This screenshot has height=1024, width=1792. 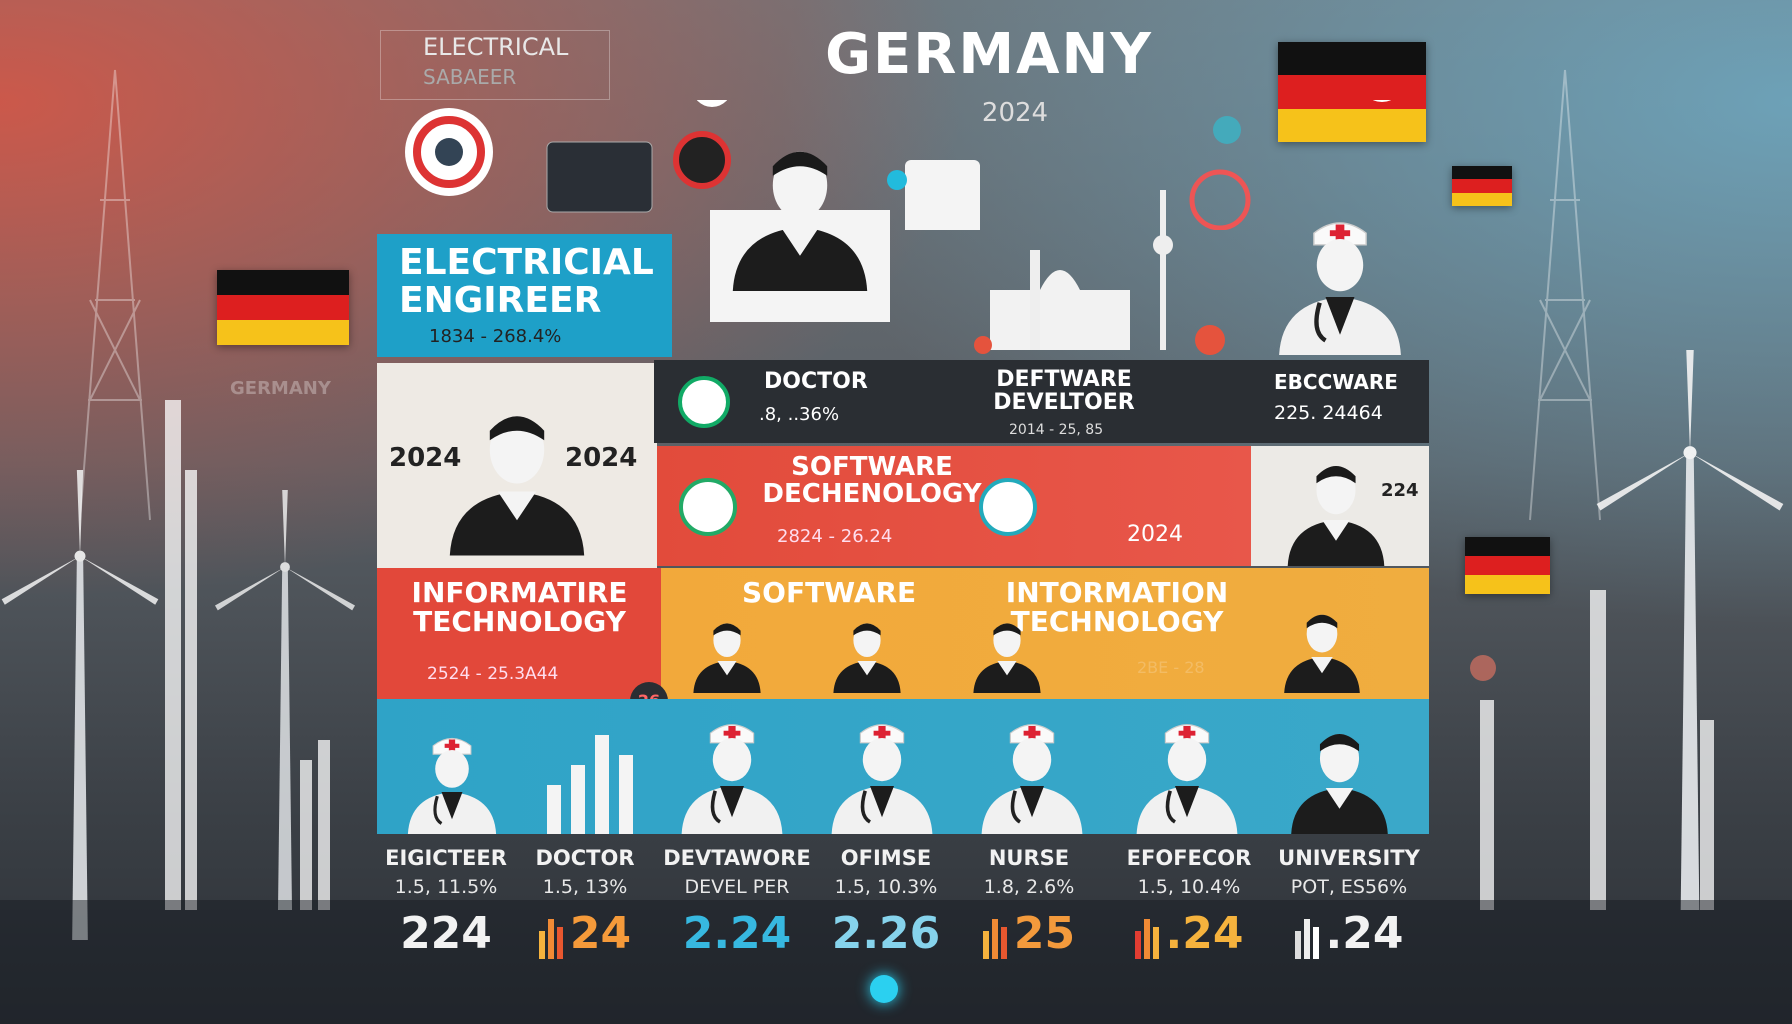 I want to click on badge: 224, so click(x=1400, y=490).